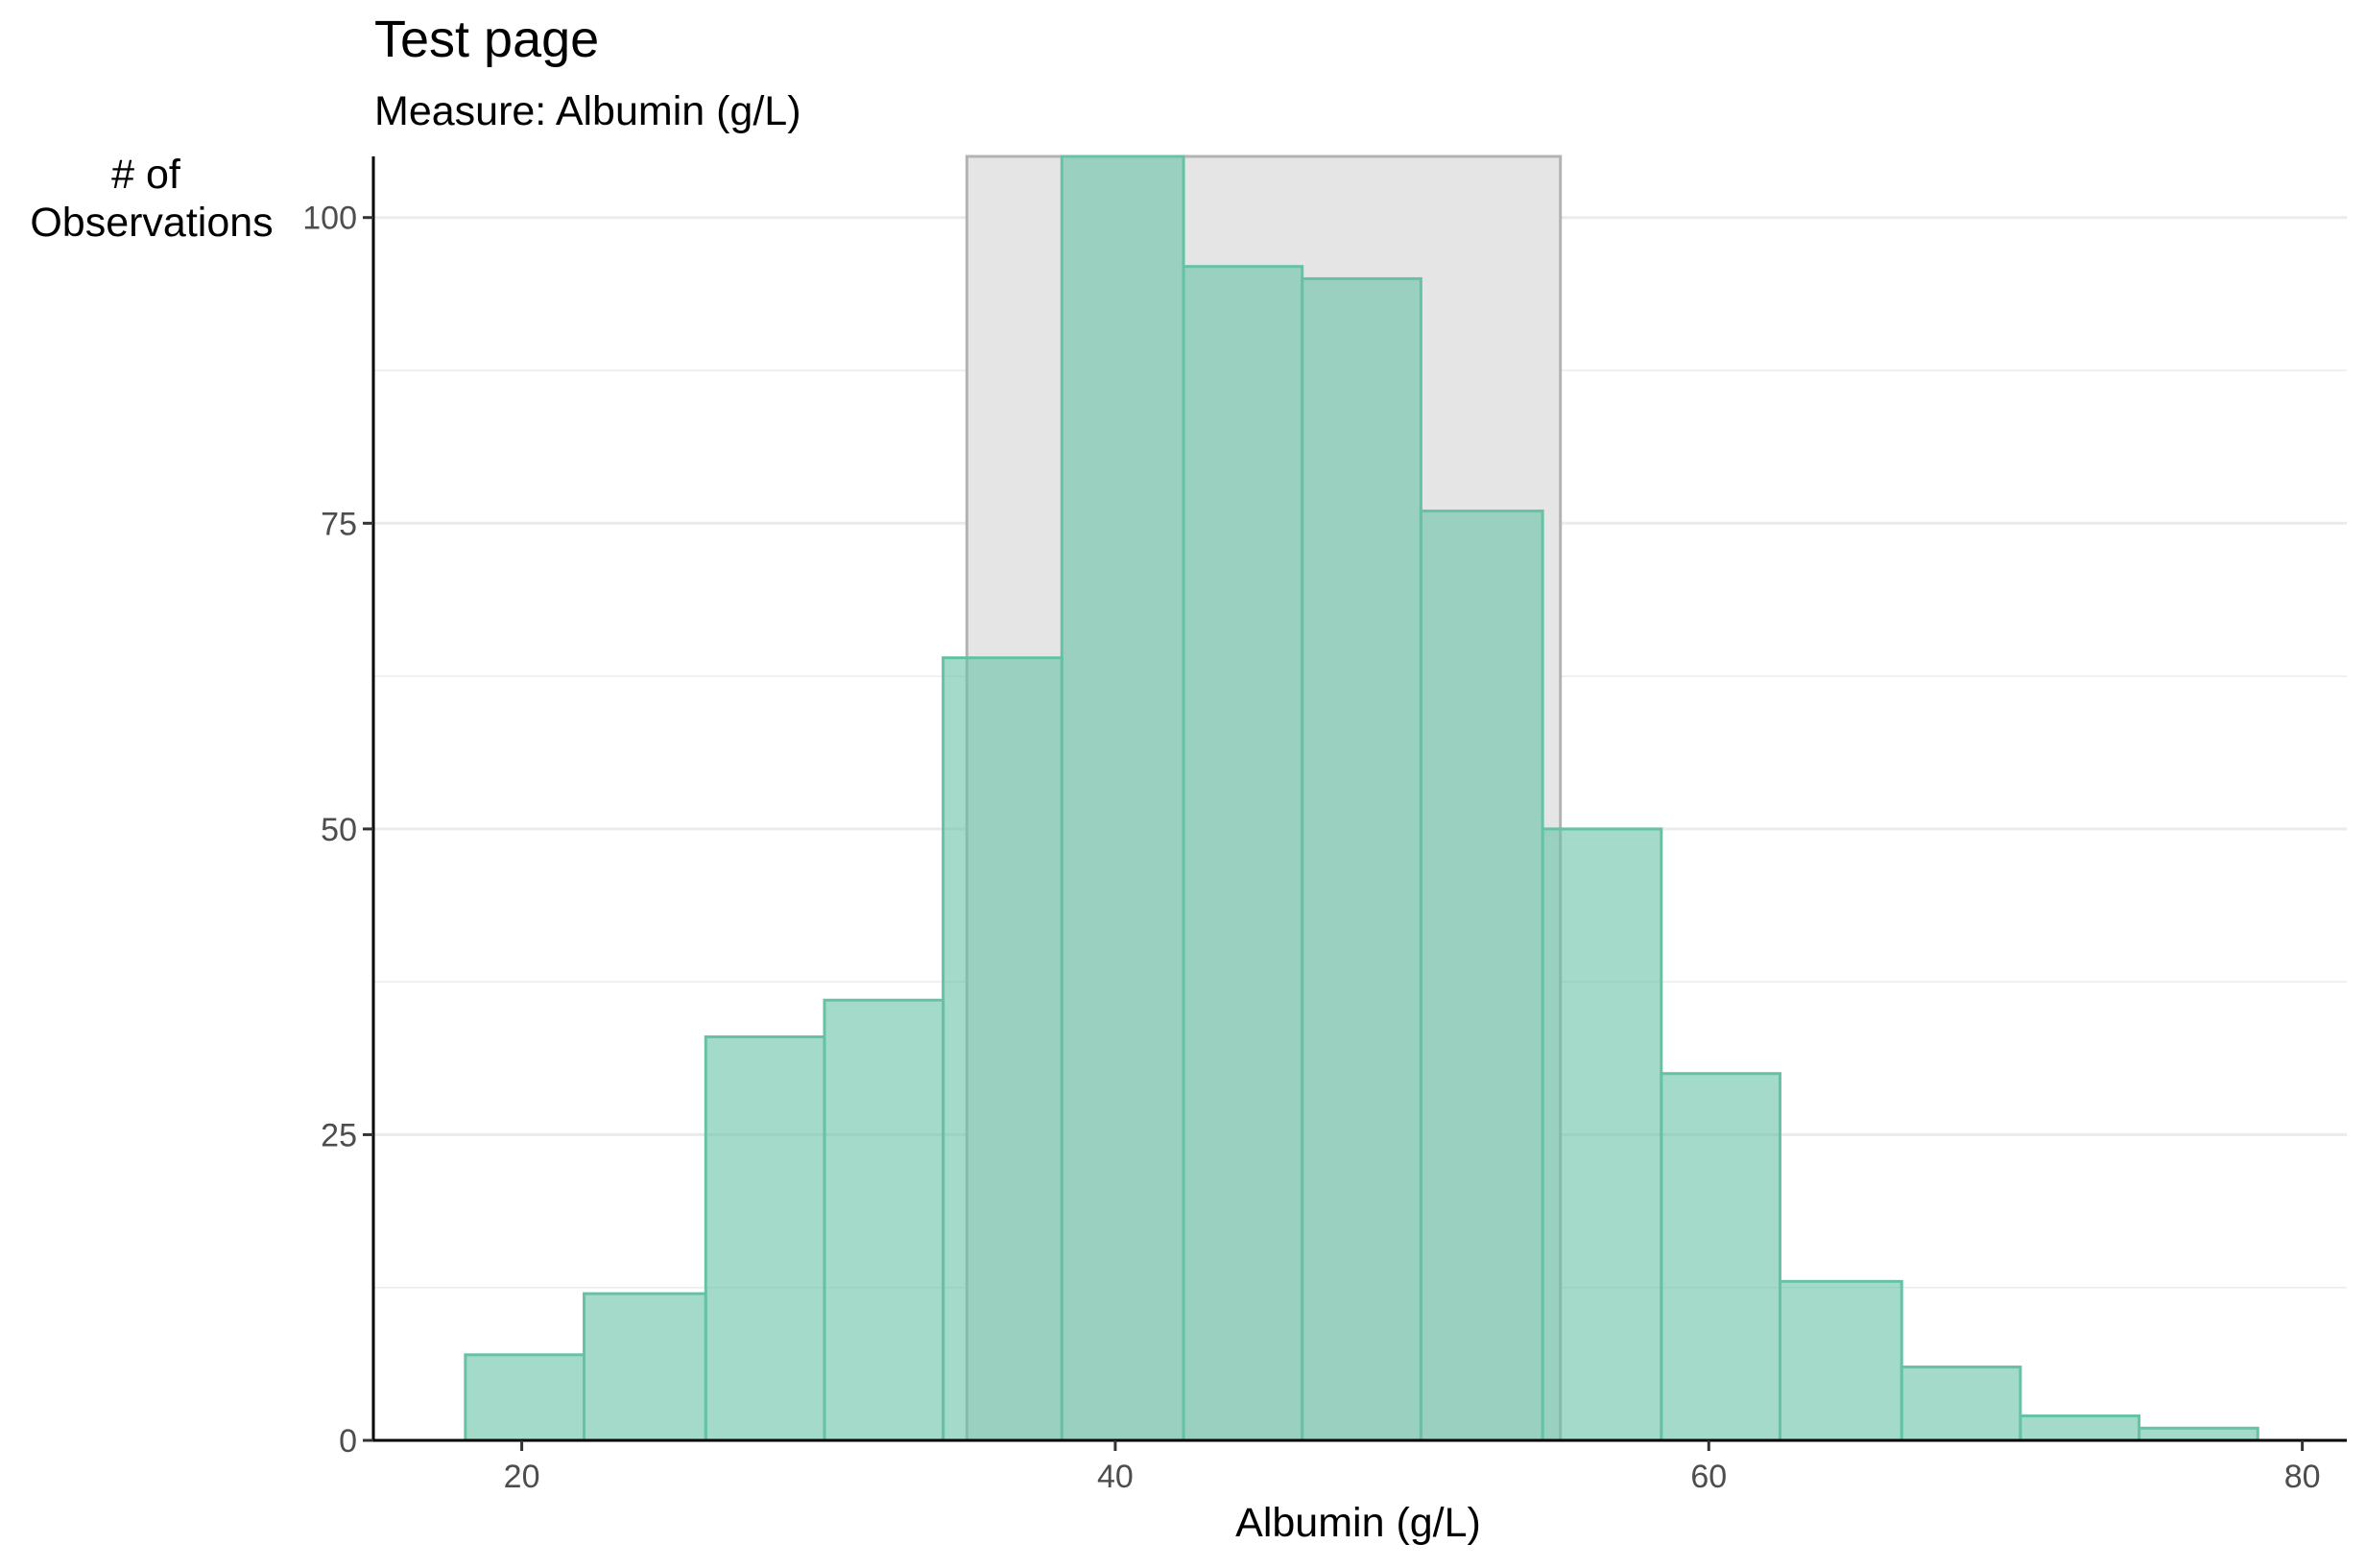 This screenshot has height=1568, width=2366. Describe the element at coordinates (329, 219) in the screenshot. I see `y-tick-label: 100` at that location.